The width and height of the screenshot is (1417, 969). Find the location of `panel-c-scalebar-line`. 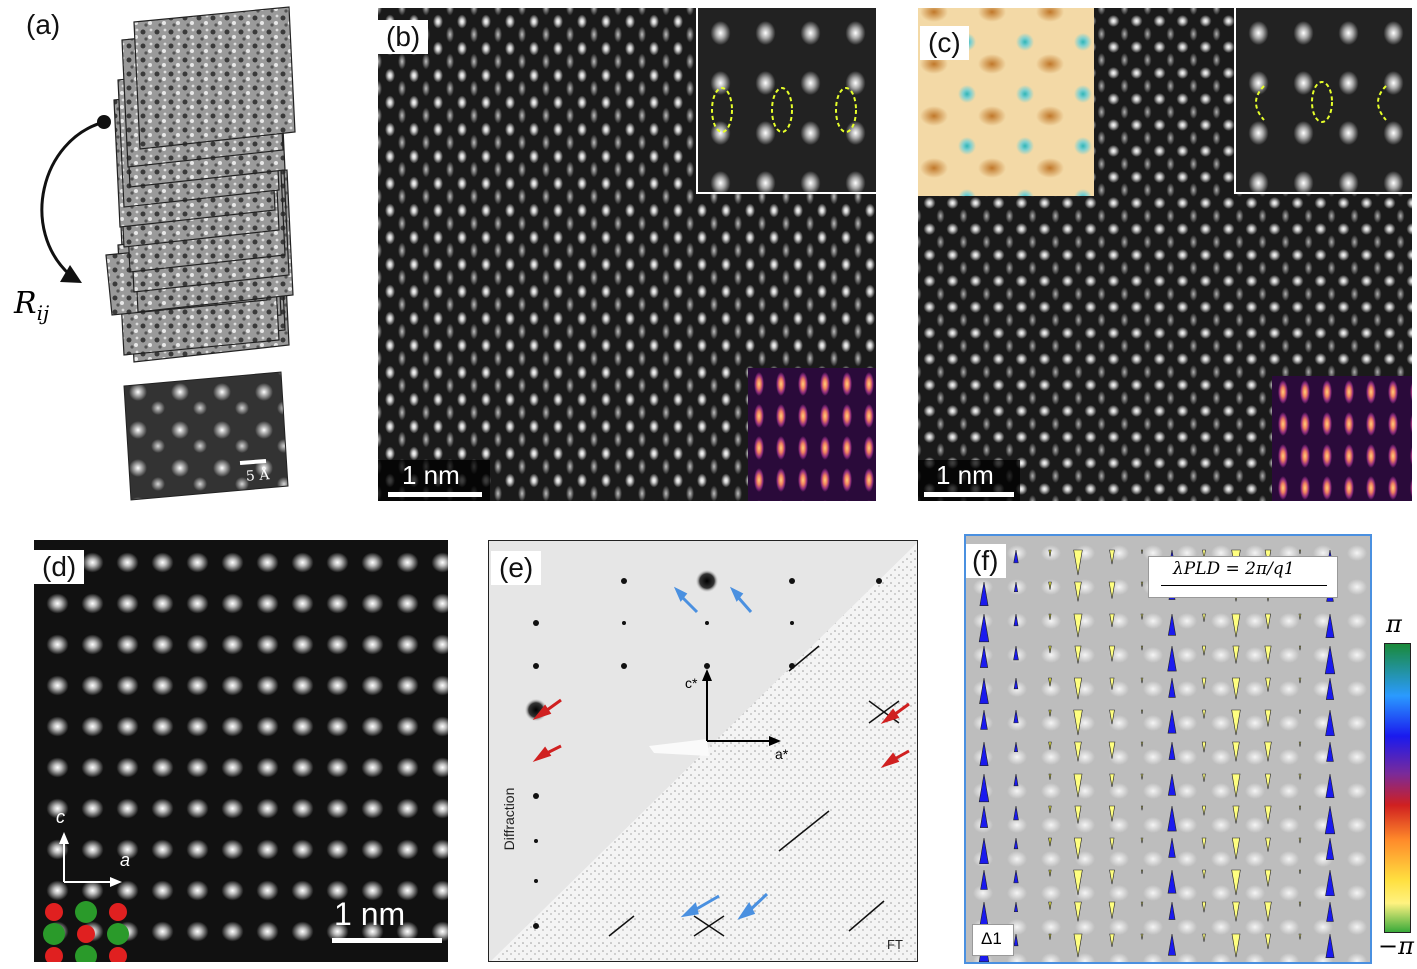

panel-c-scalebar-line is located at coordinates (969, 494).